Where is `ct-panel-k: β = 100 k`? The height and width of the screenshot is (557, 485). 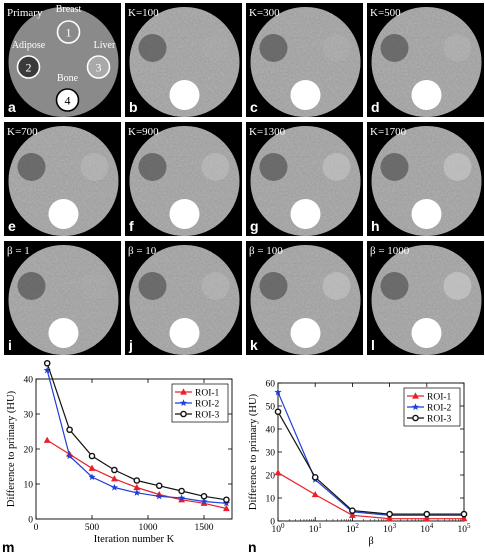 ct-panel-k: β = 100 k is located at coordinates (304, 298).